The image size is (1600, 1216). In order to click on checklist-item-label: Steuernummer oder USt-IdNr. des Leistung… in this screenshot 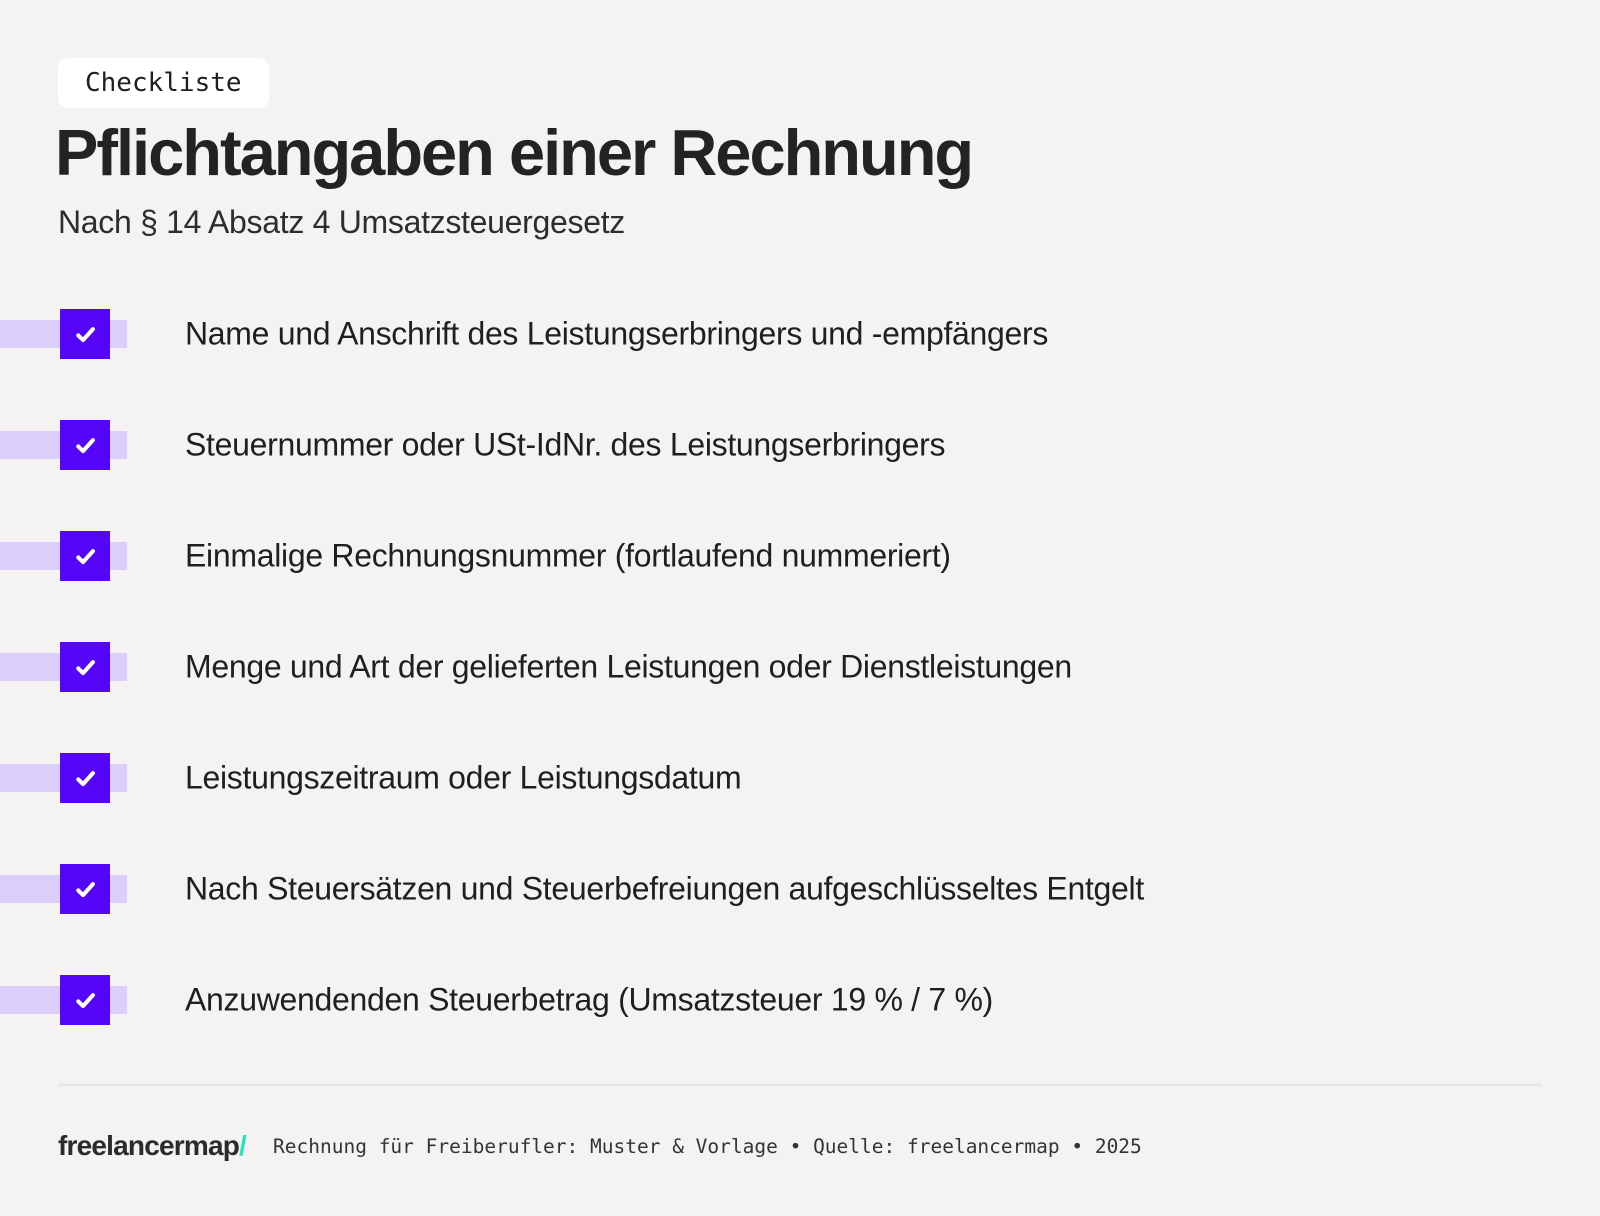, I will do `click(565, 444)`.